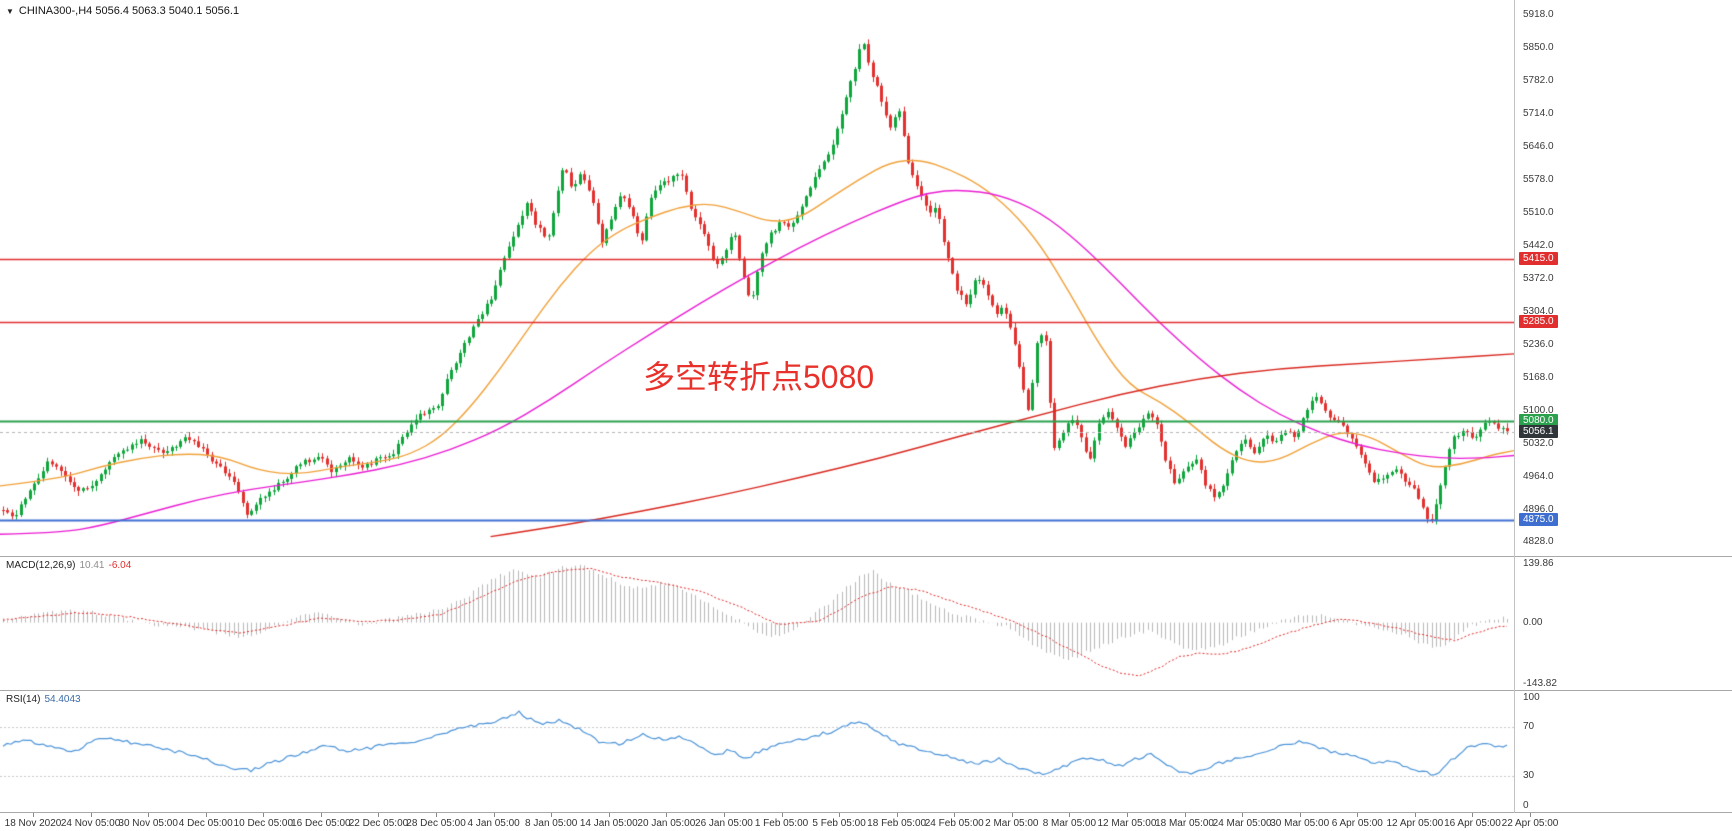  What do you see at coordinates (1538, 410) in the screenshot?
I see `axis-tick-label: 5100.0` at bounding box center [1538, 410].